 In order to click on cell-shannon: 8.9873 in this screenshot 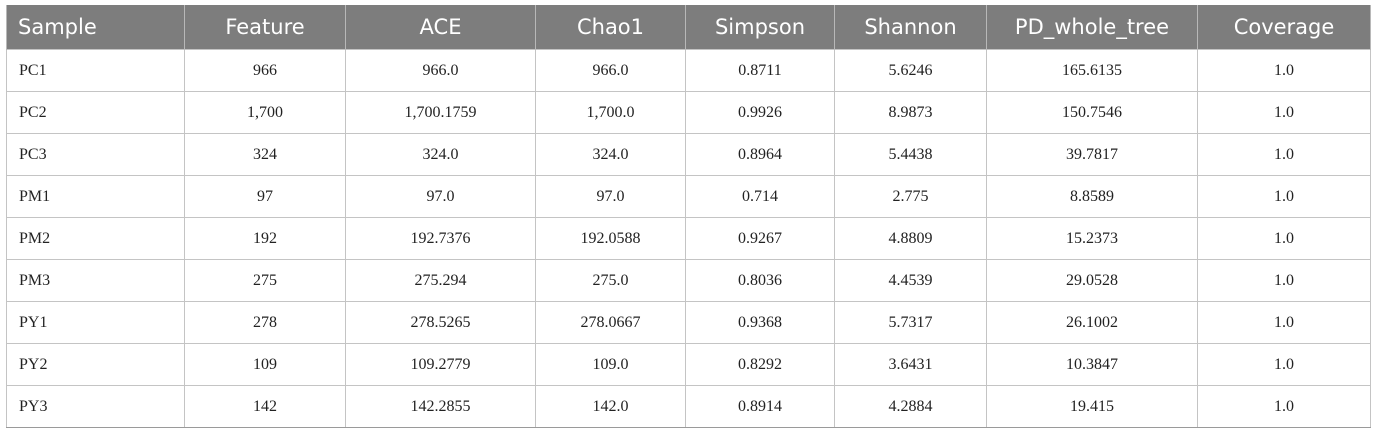, I will do `click(910, 112)`.